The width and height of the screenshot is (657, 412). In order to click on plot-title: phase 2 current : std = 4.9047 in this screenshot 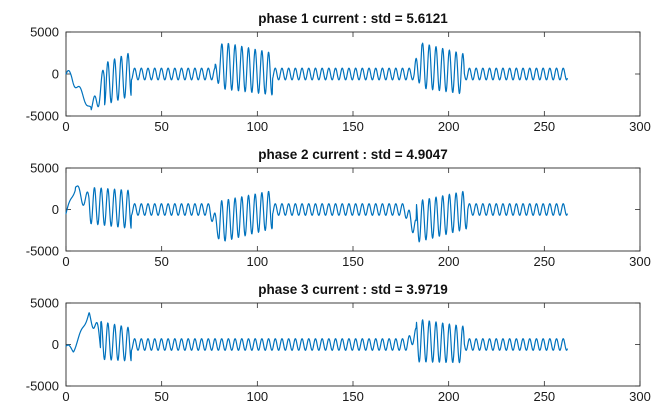, I will do `click(352, 154)`.